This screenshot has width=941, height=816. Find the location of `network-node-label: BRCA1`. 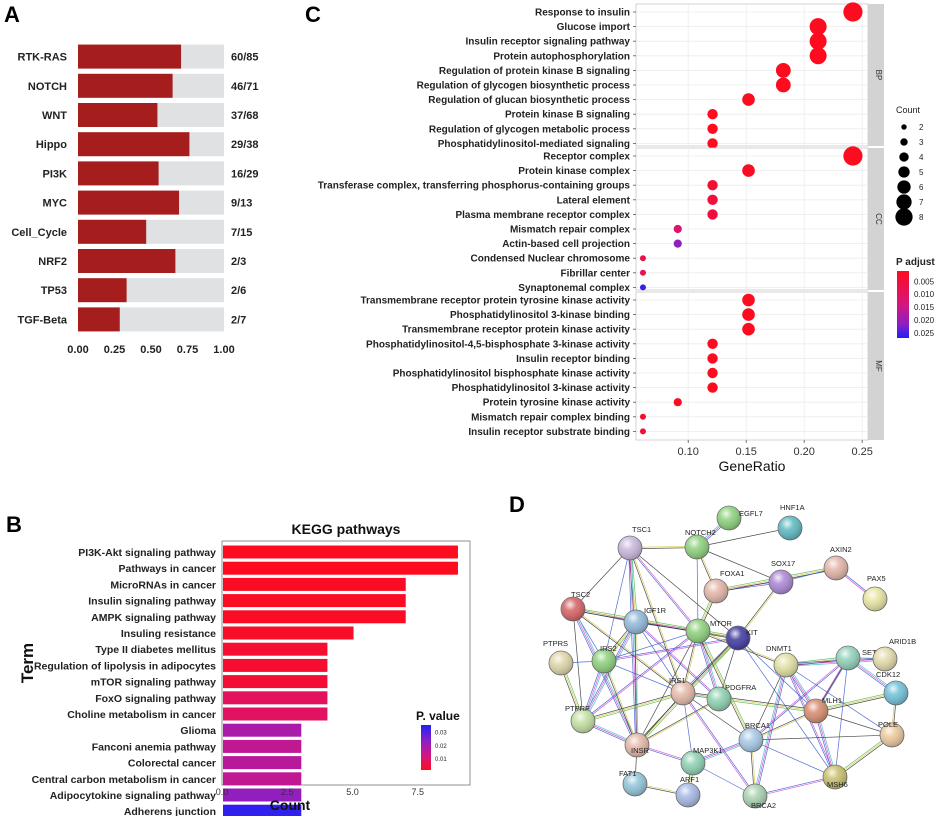

network-node-label: BRCA1 is located at coordinates (757, 725).